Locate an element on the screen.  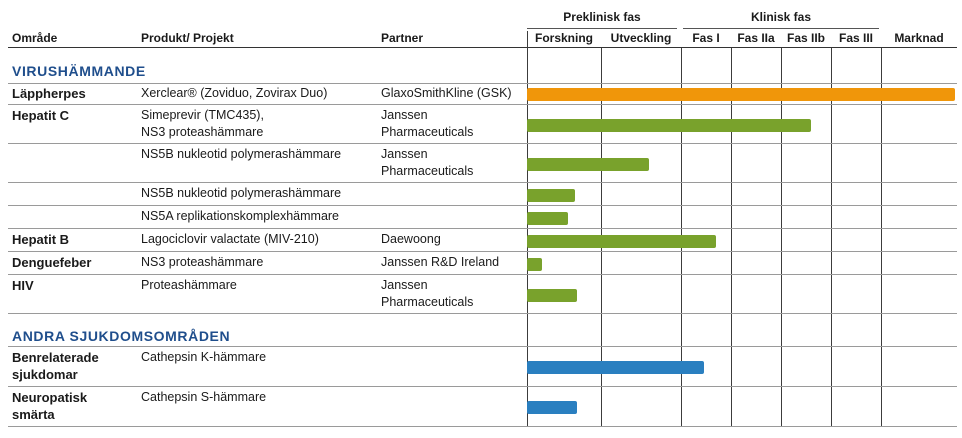
row-product: NS5A replikationskomplexhämmare is located at coordinates (240, 216).